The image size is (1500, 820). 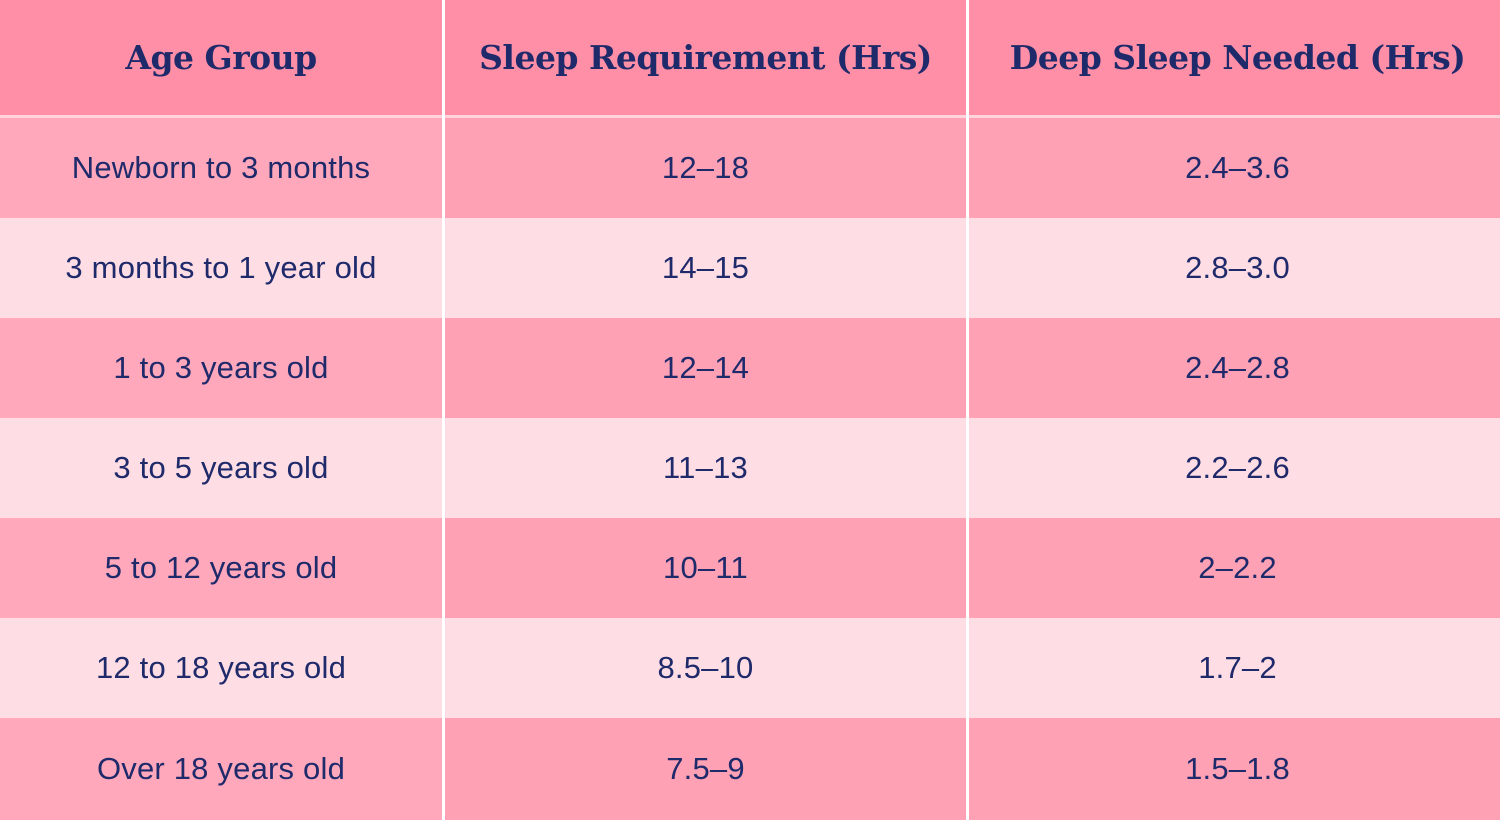 What do you see at coordinates (221, 168) in the screenshot?
I see `table-cell-age: Newborn to 3 months` at bounding box center [221, 168].